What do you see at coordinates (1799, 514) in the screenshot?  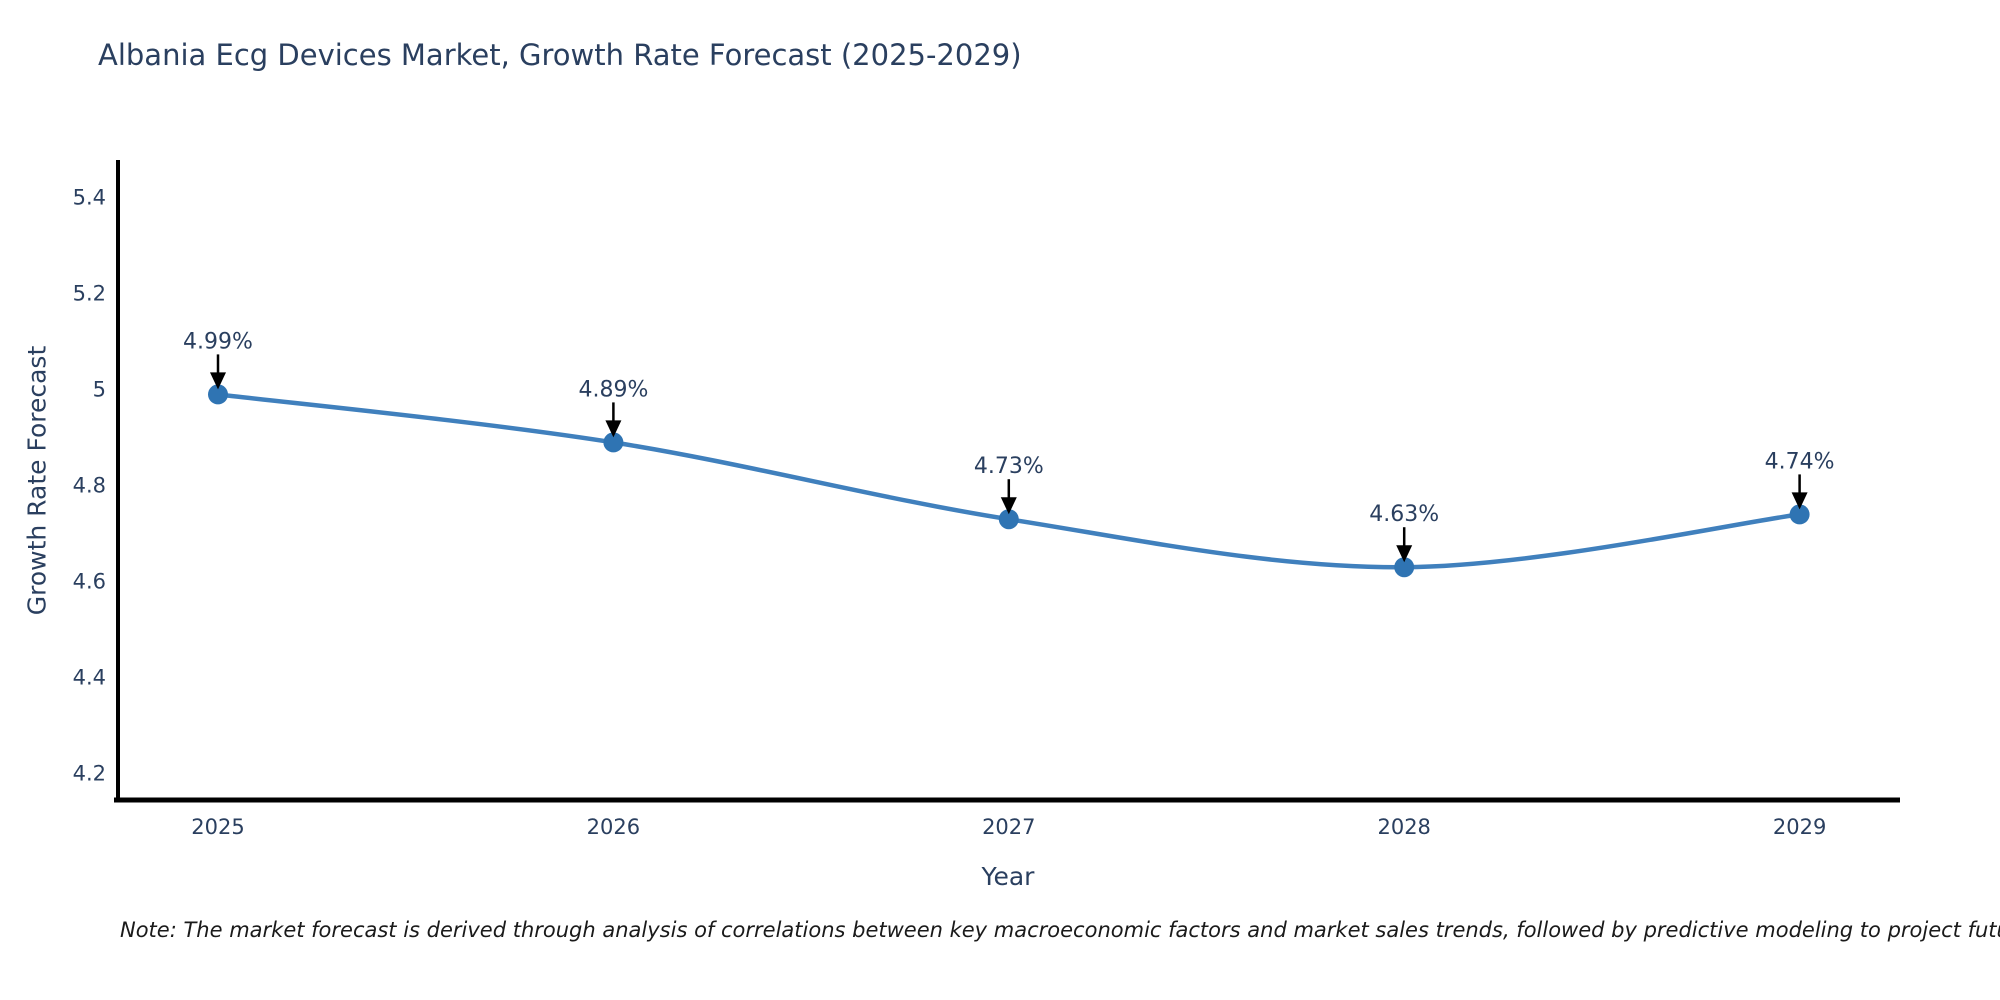 I see `data-point-2029` at bounding box center [1799, 514].